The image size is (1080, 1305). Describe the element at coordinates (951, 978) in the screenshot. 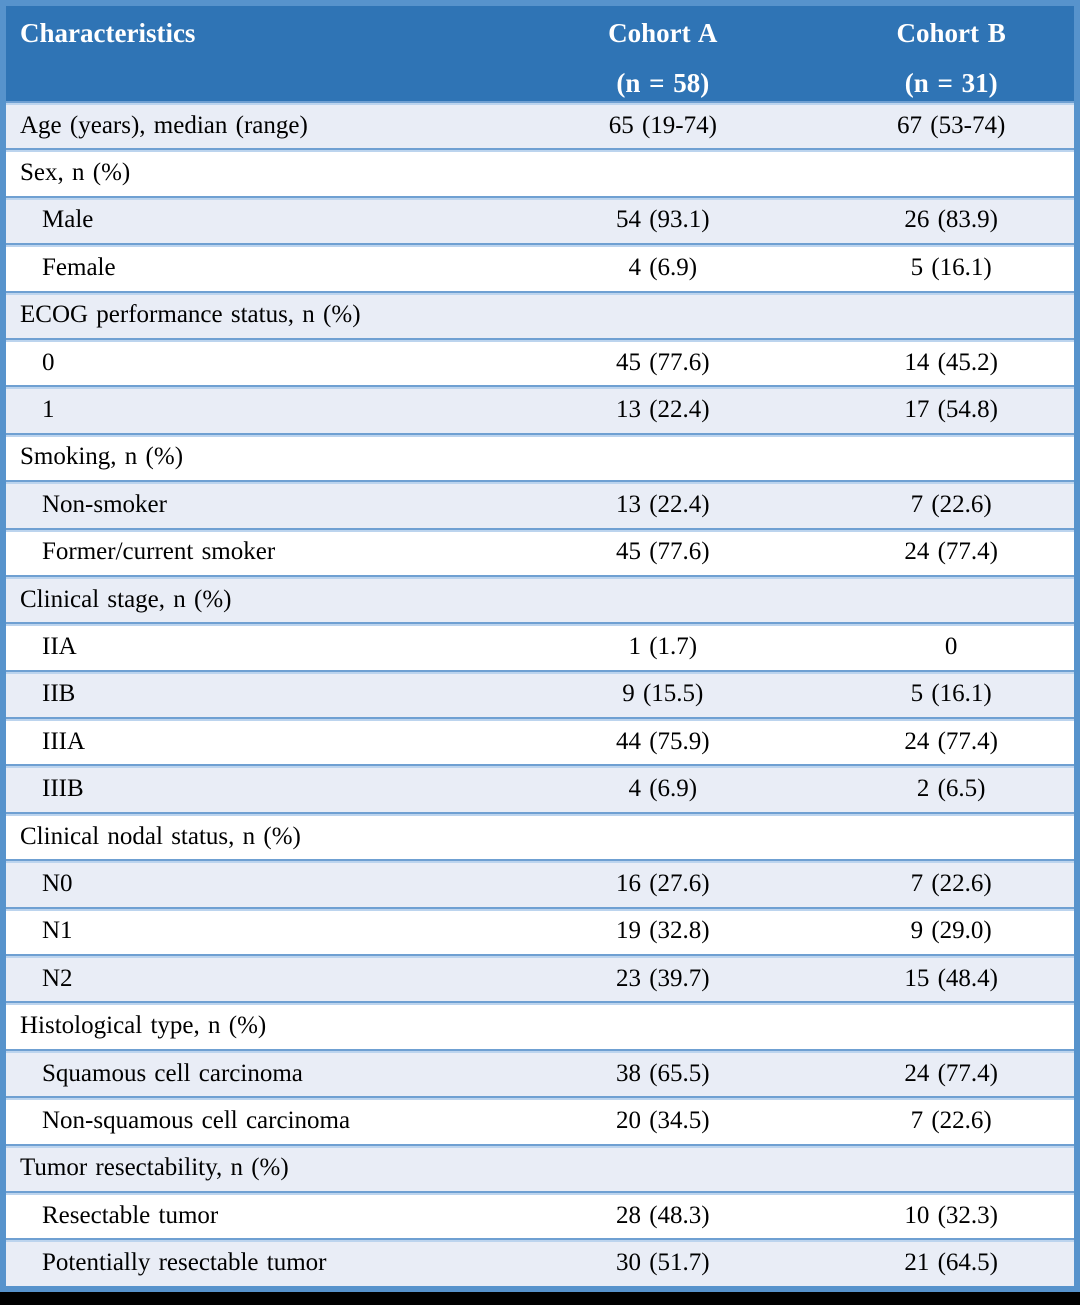

I see `cohort-b-value: 15 (48.4)` at that location.